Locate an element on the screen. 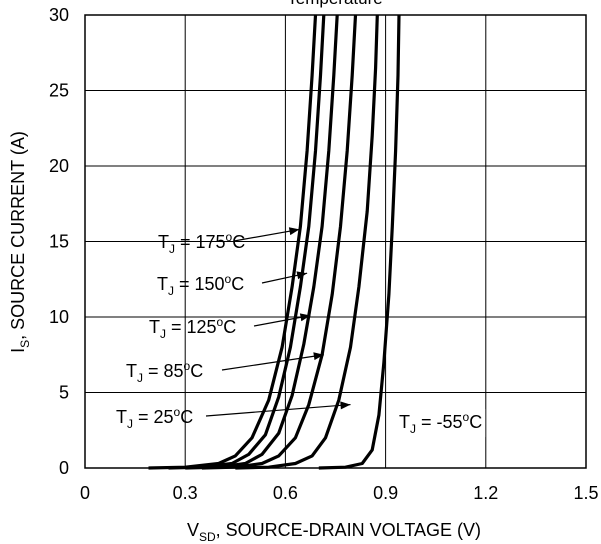 The image size is (601, 544). y-tick-label: 0 is located at coordinates (64, 468).